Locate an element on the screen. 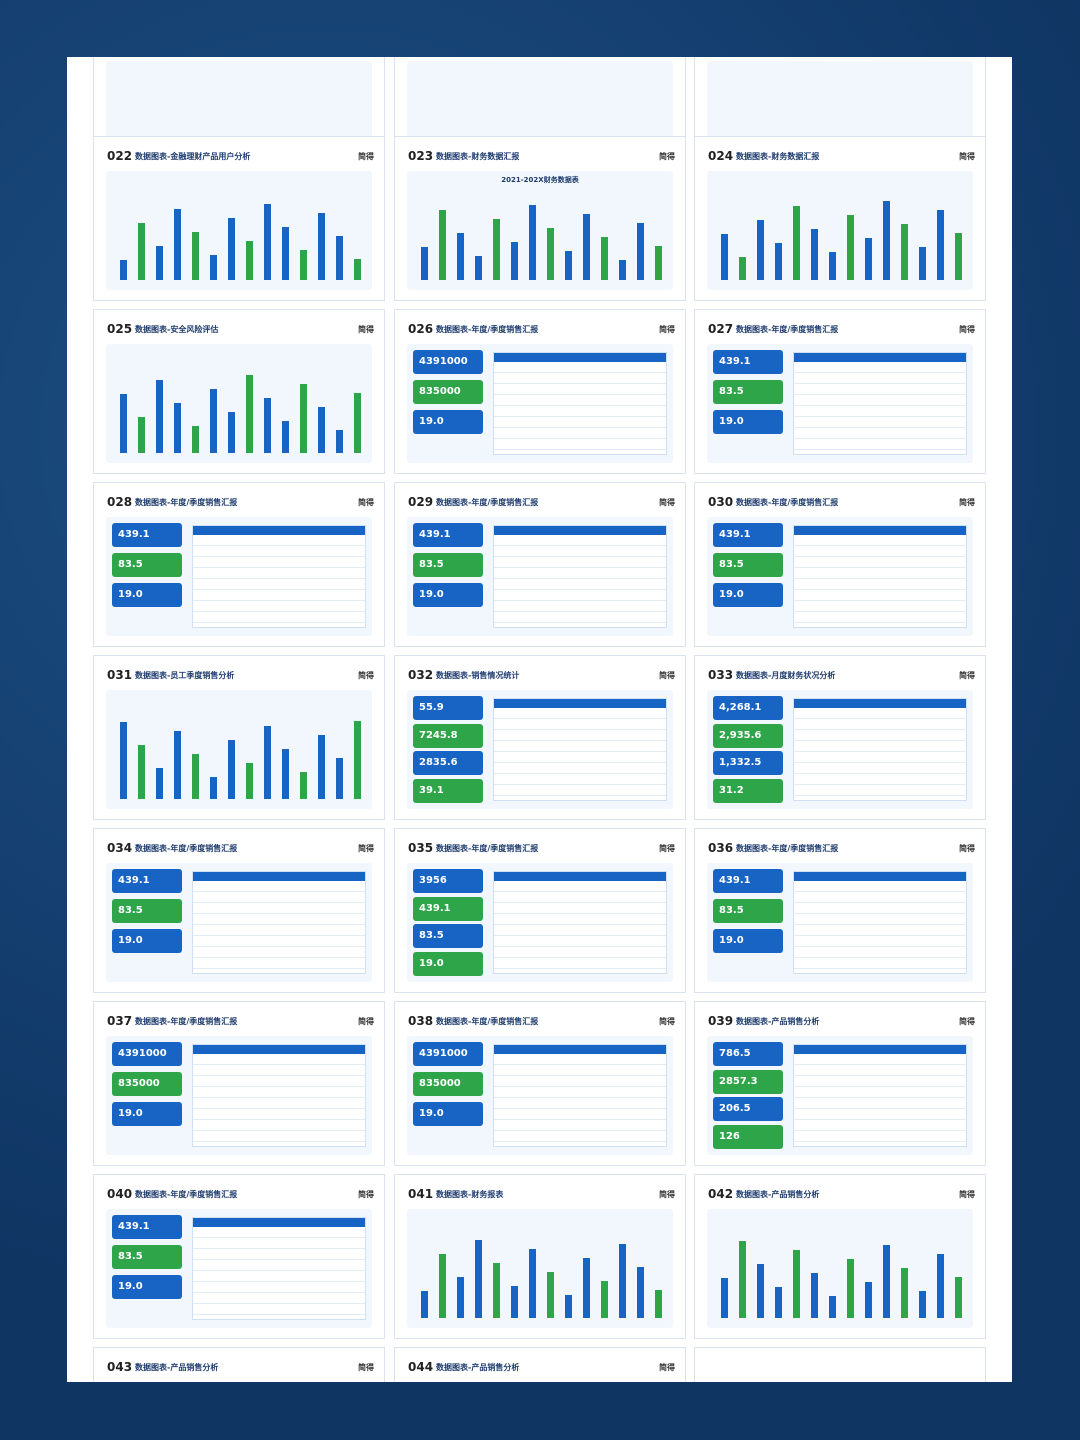  card: 037 数据图表-年度/季度销售汇报 简得 4391000 835000 19.0 is located at coordinates (239, 1083).